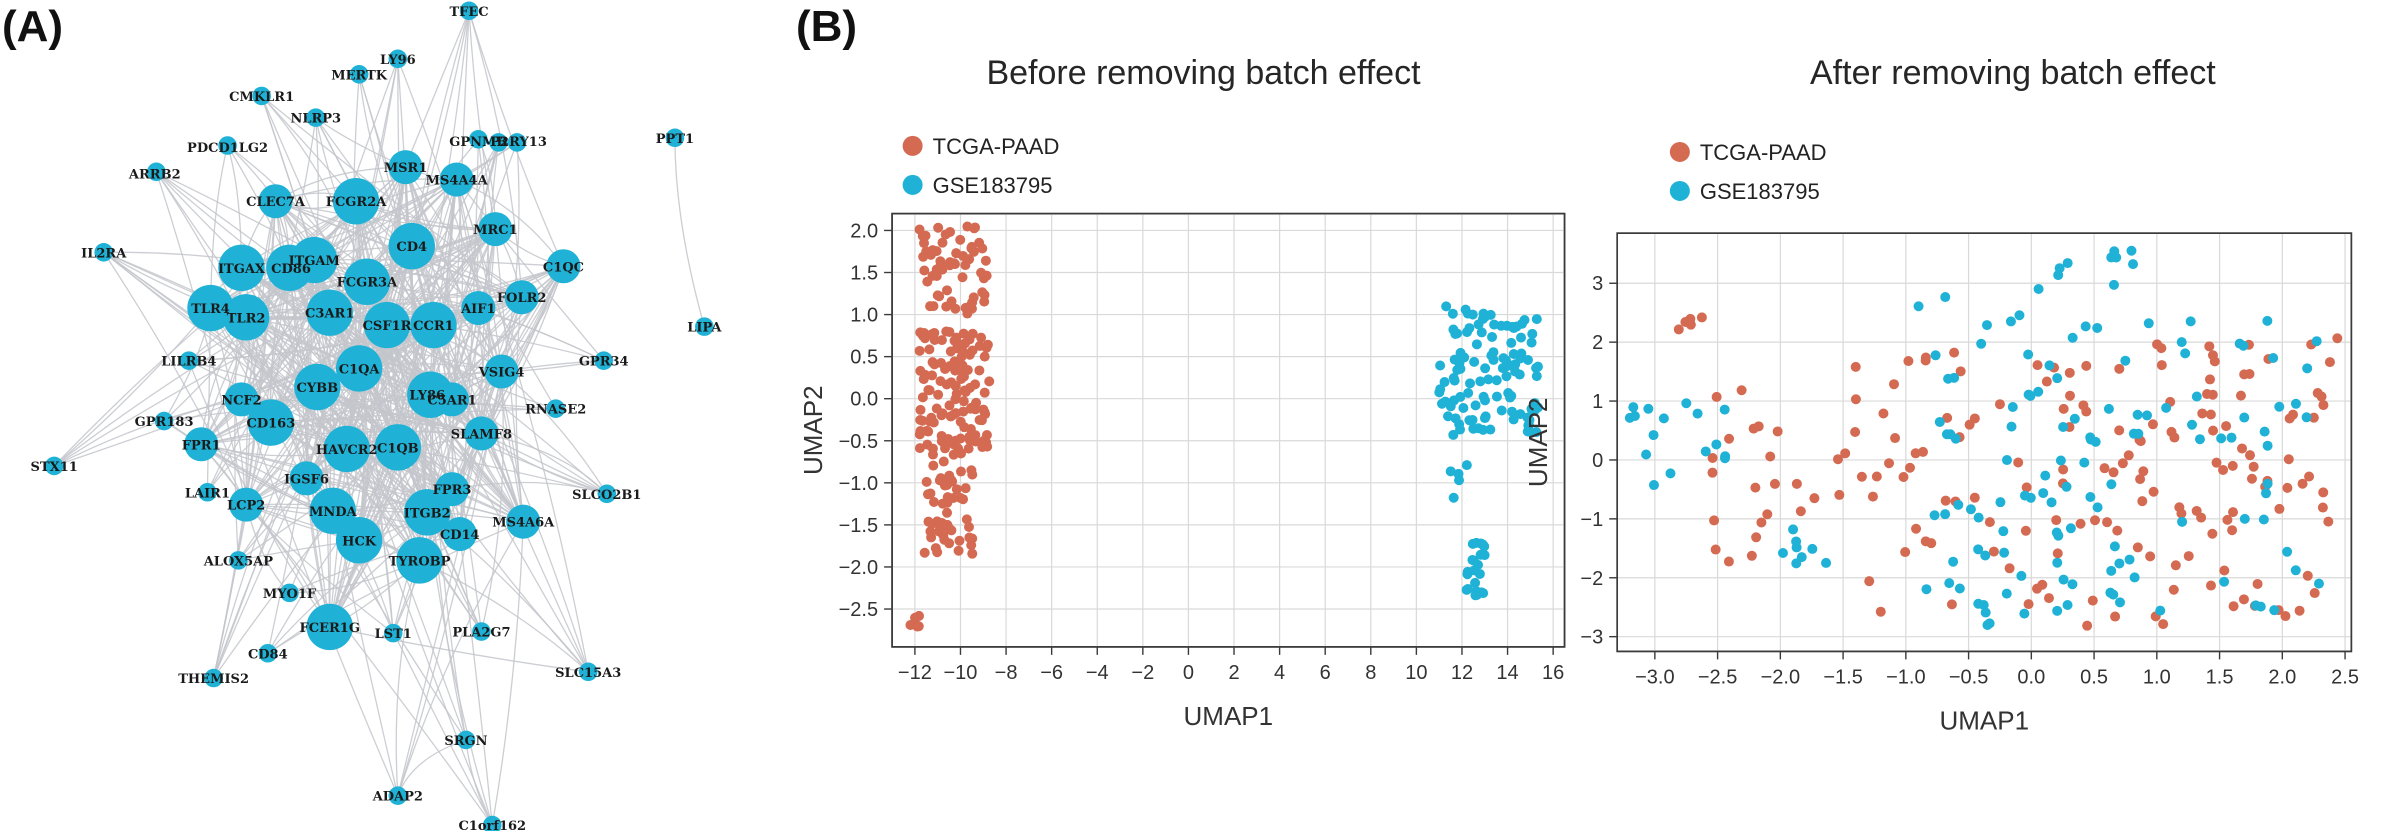 The image size is (2407, 836). Describe the element at coordinates (517, 142) in the screenshot. I see `node-p2ry13` at that location.